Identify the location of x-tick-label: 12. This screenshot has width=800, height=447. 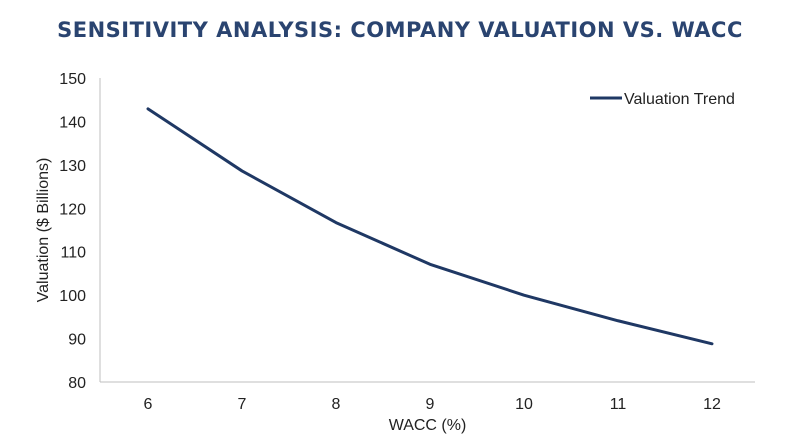
(712, 404).